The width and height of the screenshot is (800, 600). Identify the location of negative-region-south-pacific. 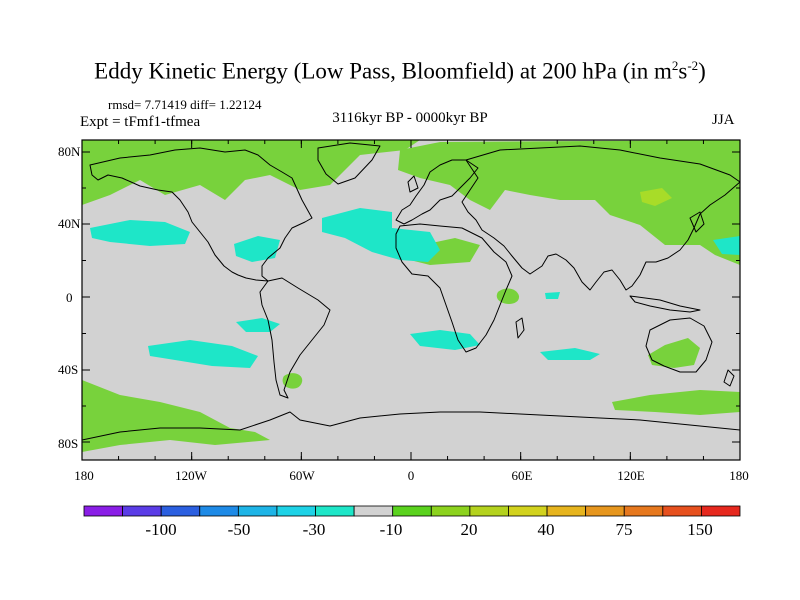
(258, 325).